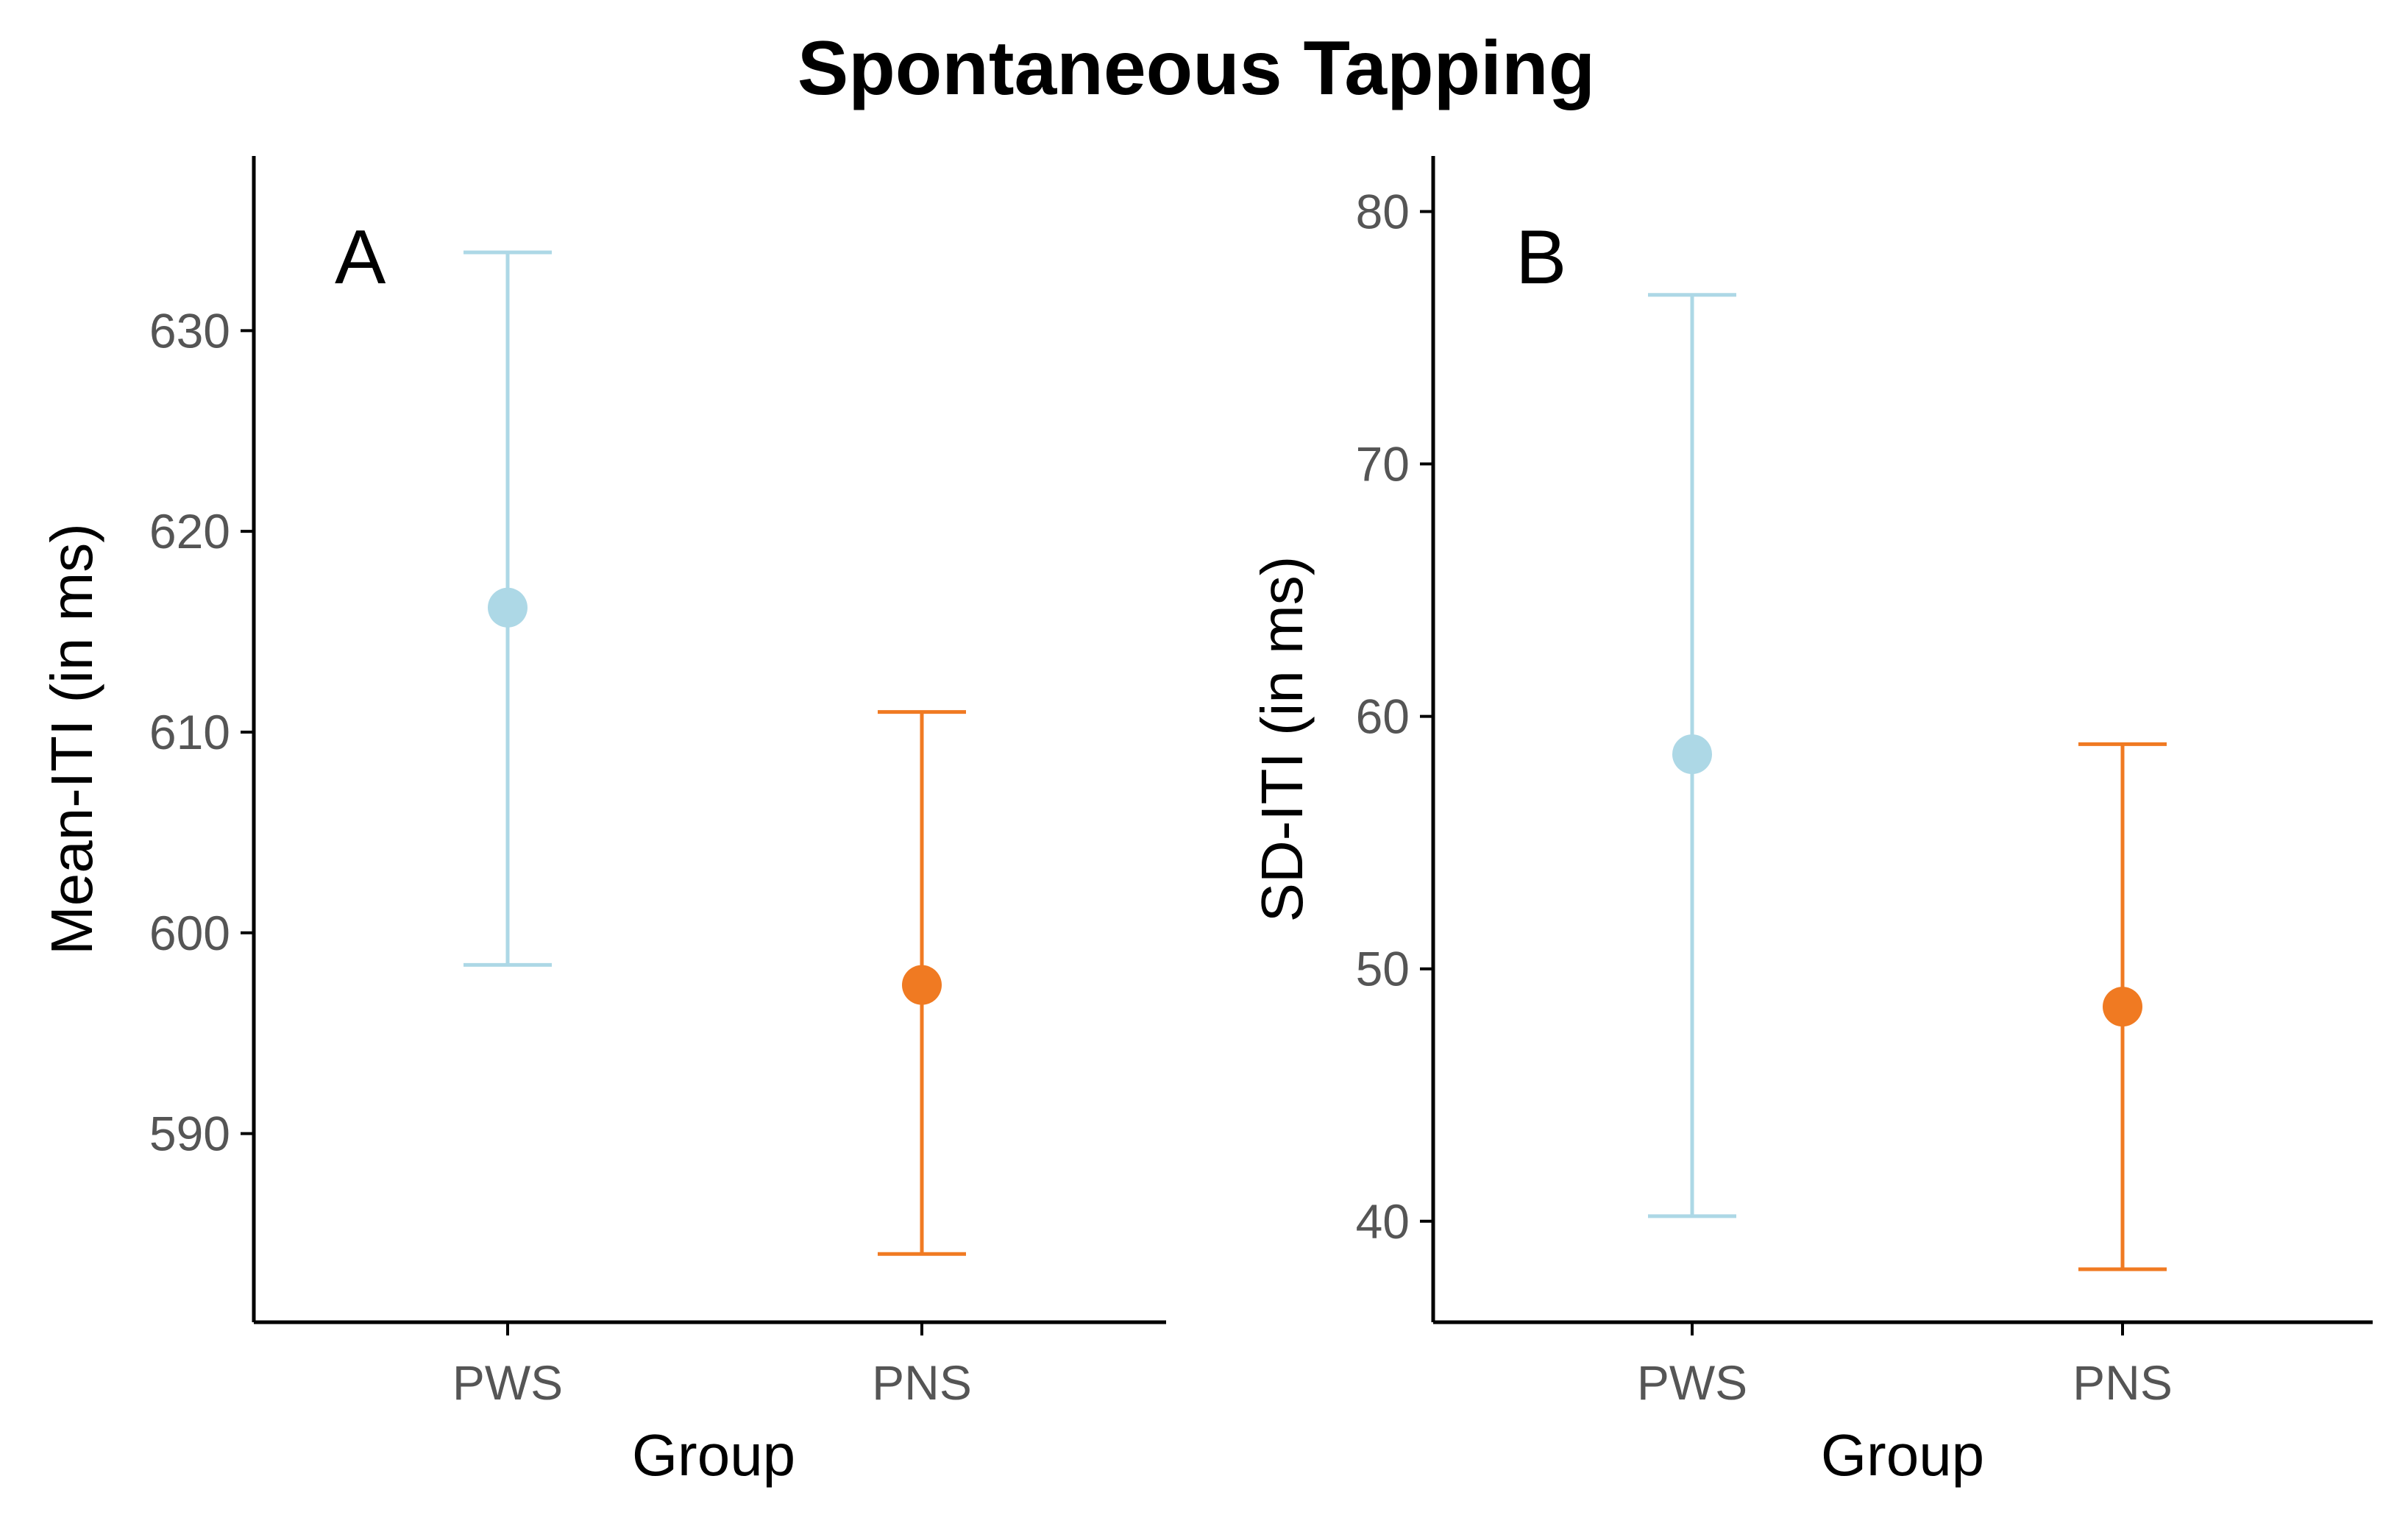  Describe the element at coordinates (1692, 755) in the screenshot. I see `panel-b-pws-mean-point` at that location.